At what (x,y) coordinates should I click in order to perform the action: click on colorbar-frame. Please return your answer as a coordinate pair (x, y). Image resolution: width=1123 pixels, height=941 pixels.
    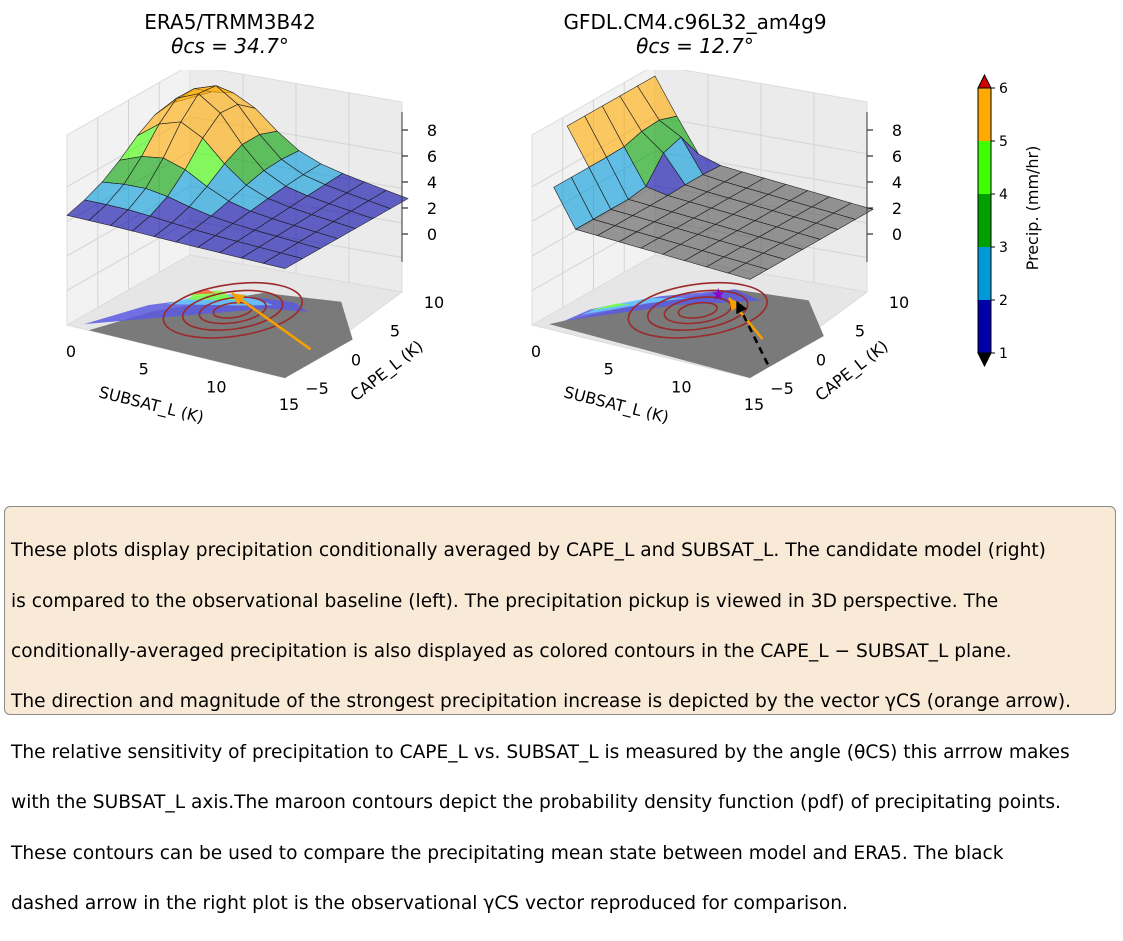
    Looking at the image, I should click on (984, 220).